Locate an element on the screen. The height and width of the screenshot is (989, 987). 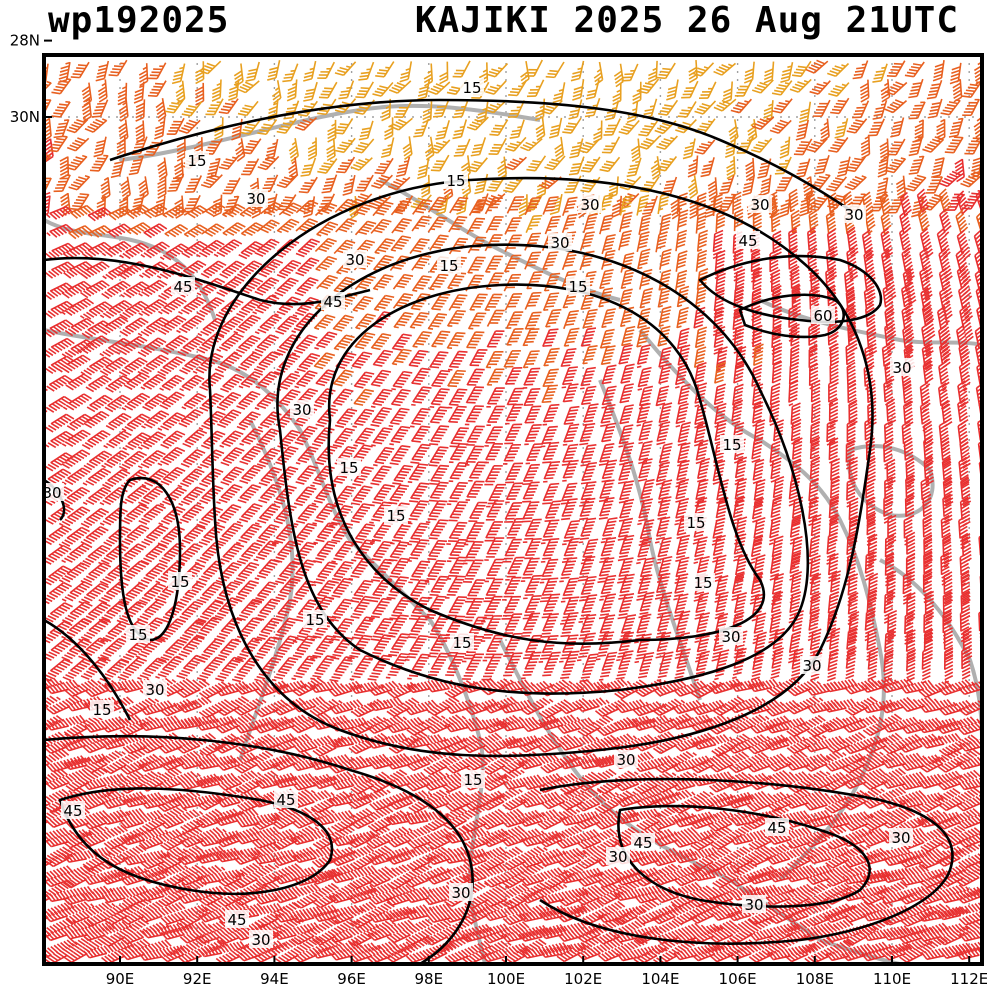
lon-label: 92E is located at coordinates (197, 979).